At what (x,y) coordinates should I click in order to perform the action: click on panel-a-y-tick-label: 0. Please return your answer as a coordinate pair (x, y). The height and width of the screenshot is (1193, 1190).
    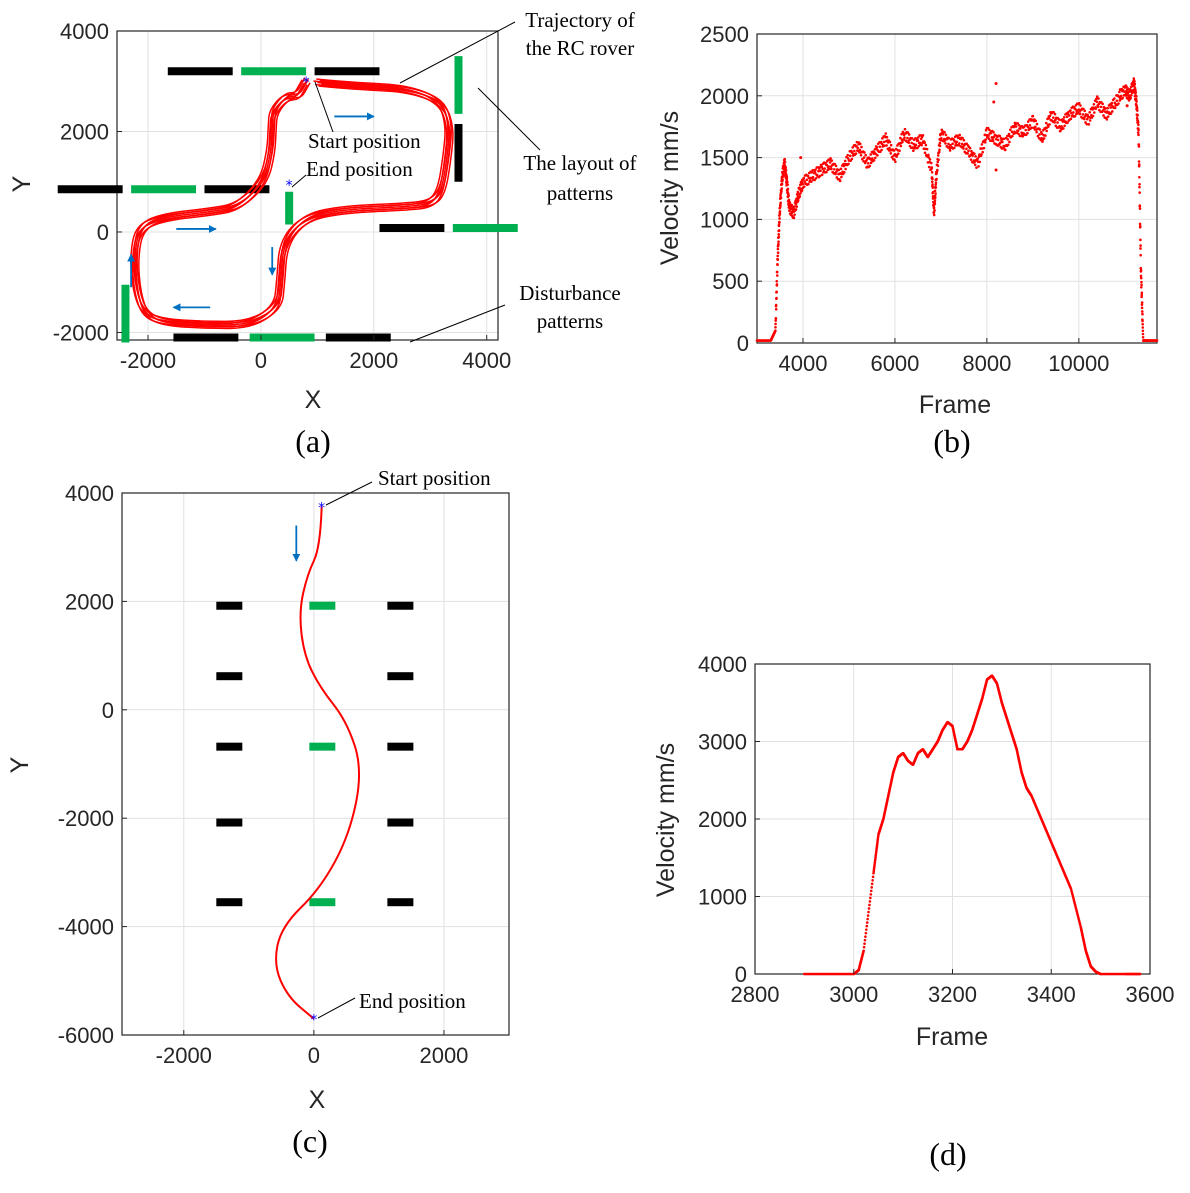
    Looking at the image, I should click on (103, 232).